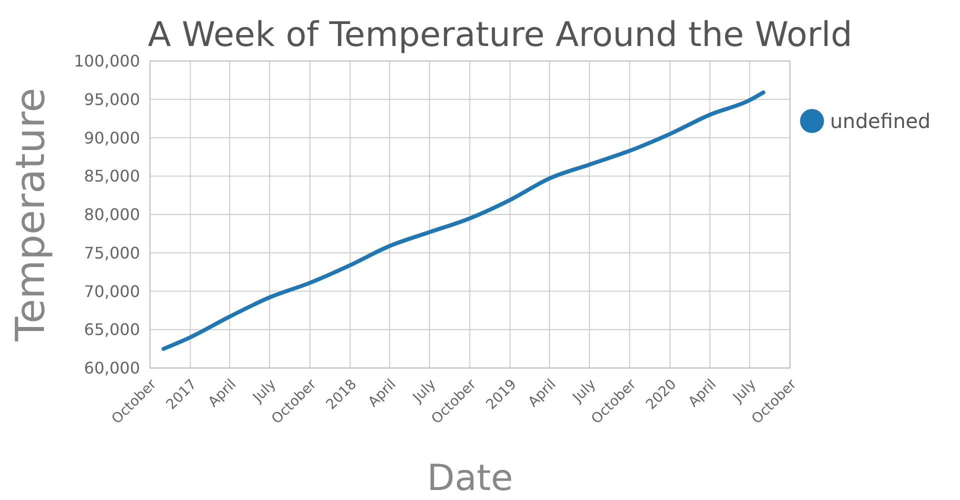 The width and height of the screenshot is (960, 500). I want to click on y-tick-label: 80,000, so click(112, 214).